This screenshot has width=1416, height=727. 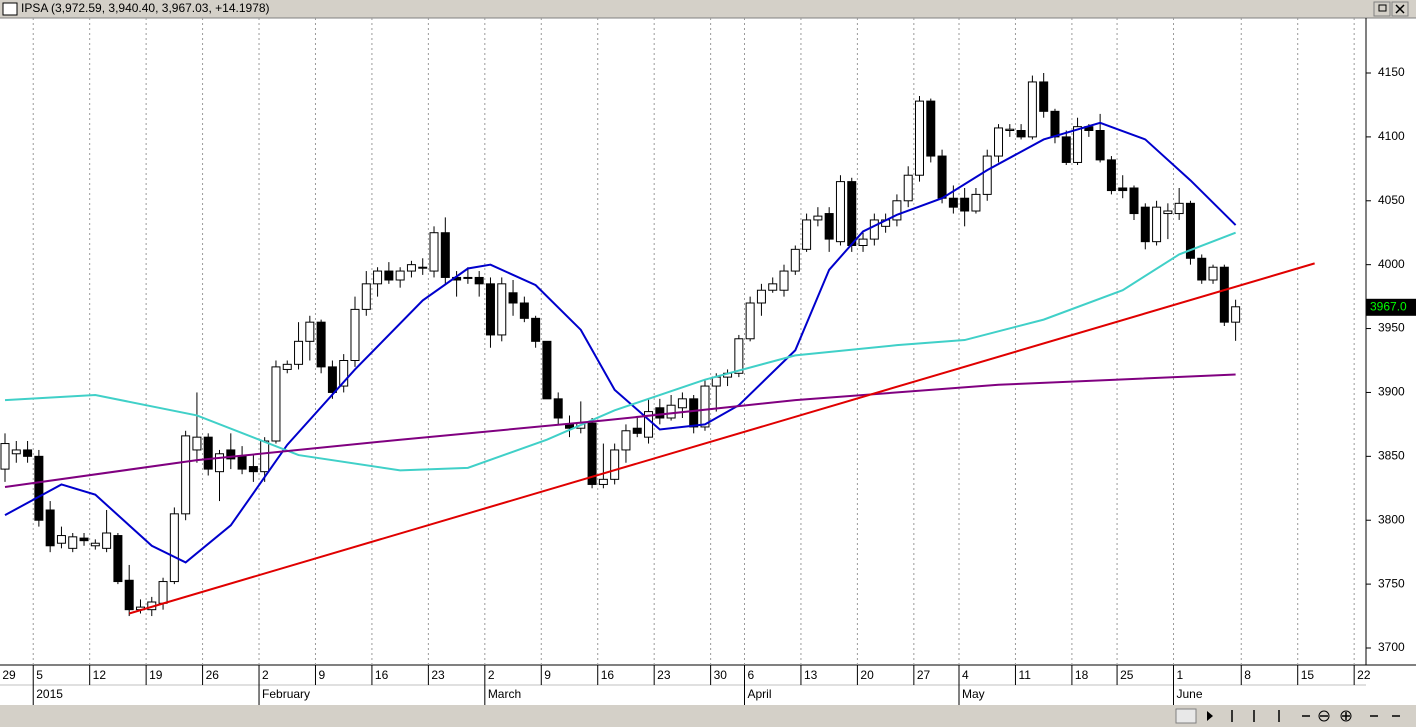 What do you see at coordinates (965, 675) in the screenshot?
I see `x-tick-label: 4` at bounding box center [965, 675].